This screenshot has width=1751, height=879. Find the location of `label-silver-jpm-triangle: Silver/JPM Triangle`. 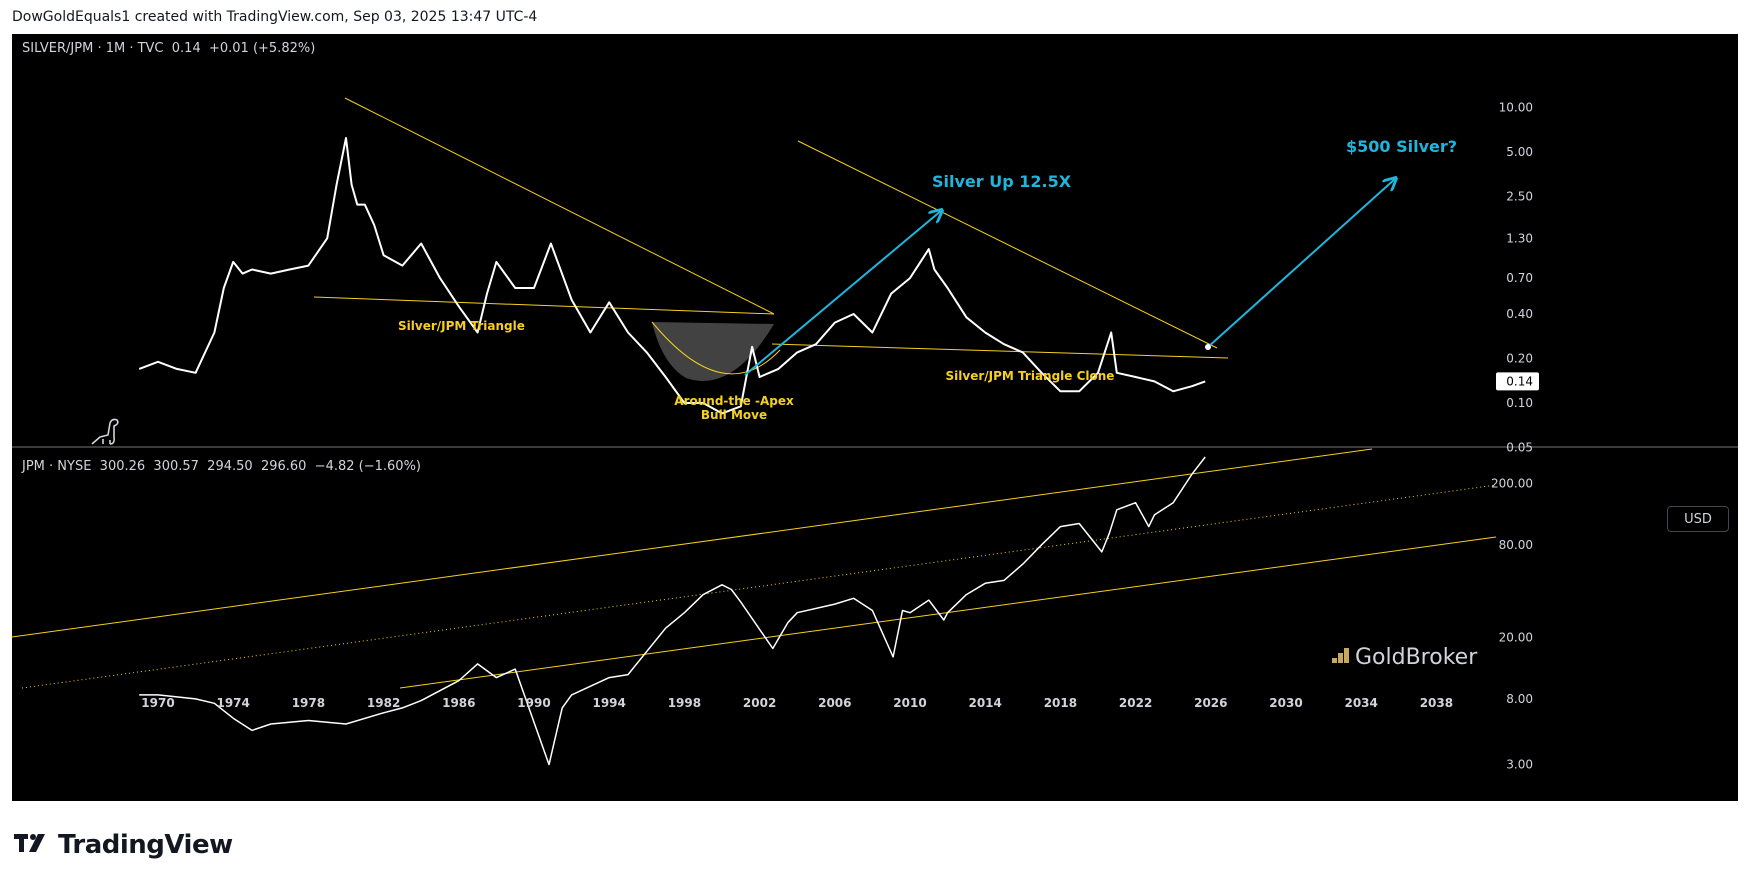

label-silver-jpm-triangle: Silver/JPM Triangle is located at coordinates (461, 326).